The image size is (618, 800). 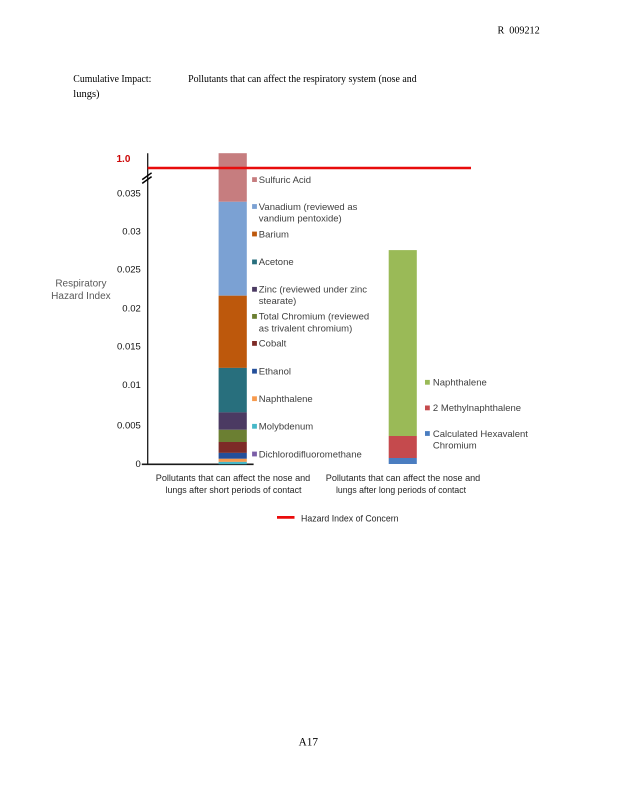 I want to click on svg-text: Dichlorodifluoromethane, so click(x=310, y=454).